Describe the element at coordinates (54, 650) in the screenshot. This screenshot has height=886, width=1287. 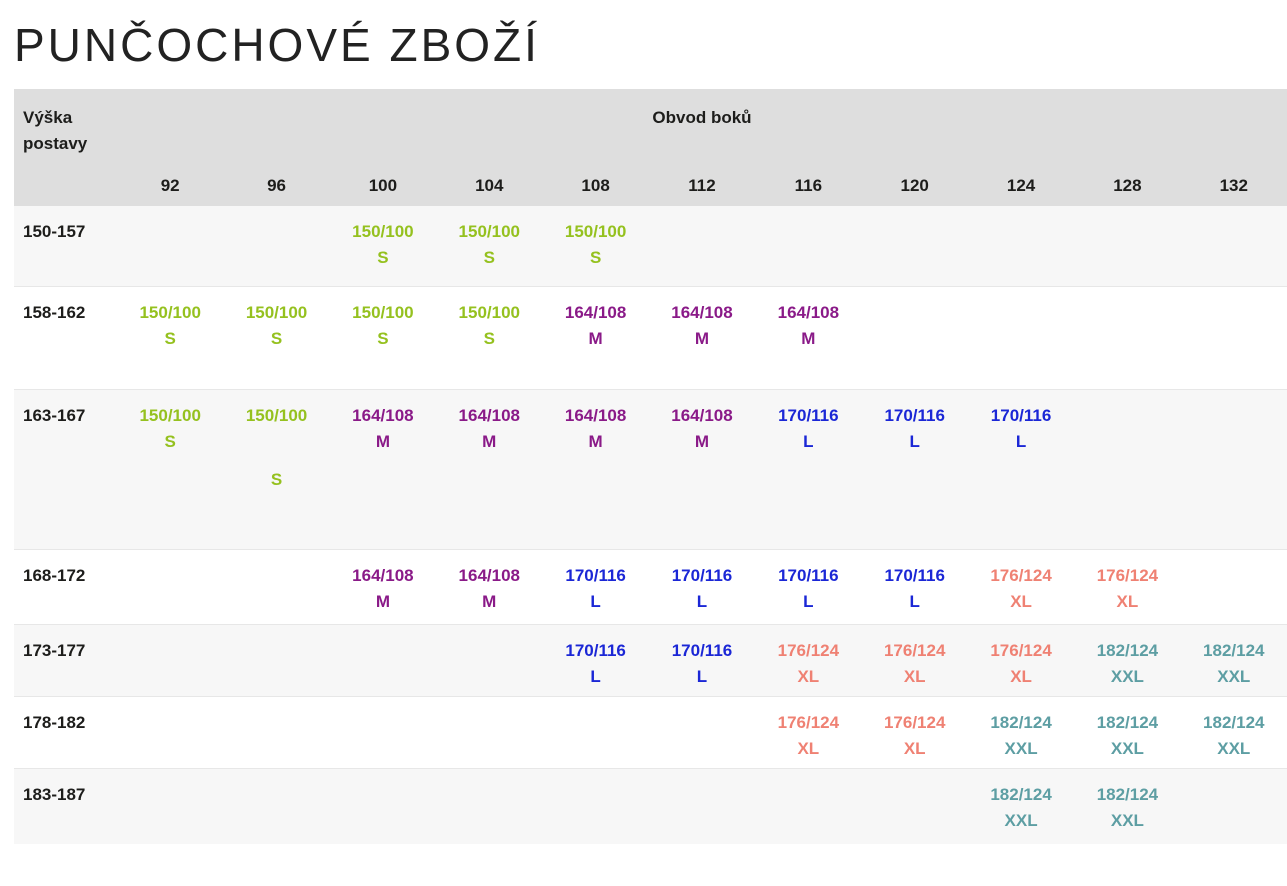
I see `row-label: 173-177` at that location.